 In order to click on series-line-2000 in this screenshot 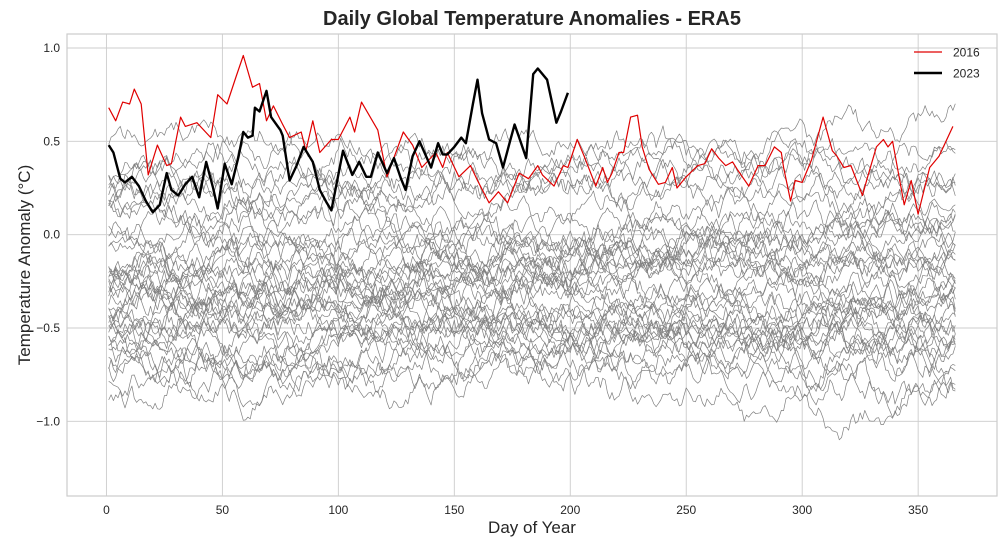, I will do `click(532, 307)`.